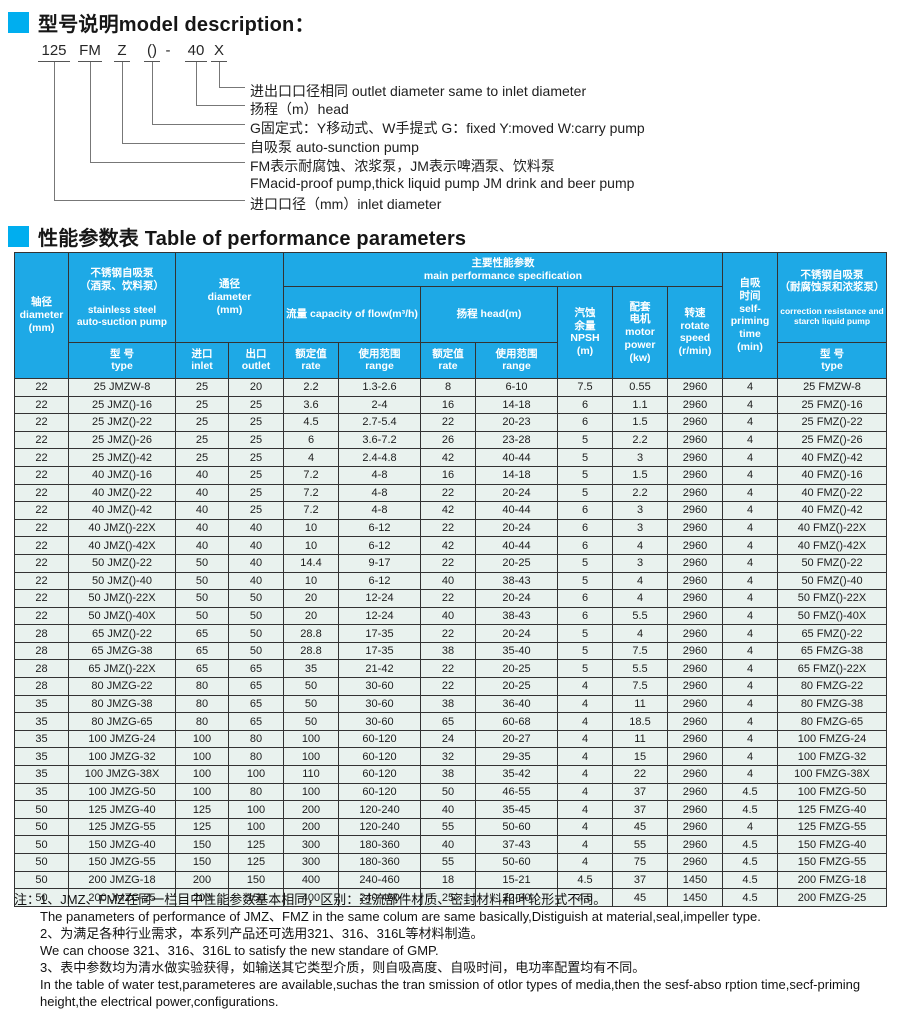  Describe the element at coordinates (379, 880) in the screenshot. I see `table-cell: 240-460` at that location.